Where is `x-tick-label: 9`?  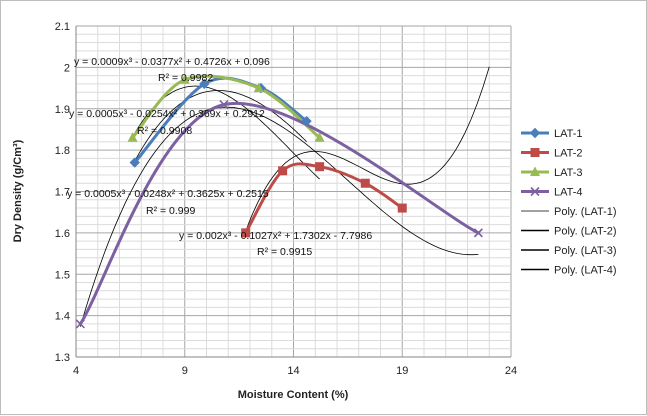 x-tick-label: 9 is located at coordinates (185, 371).